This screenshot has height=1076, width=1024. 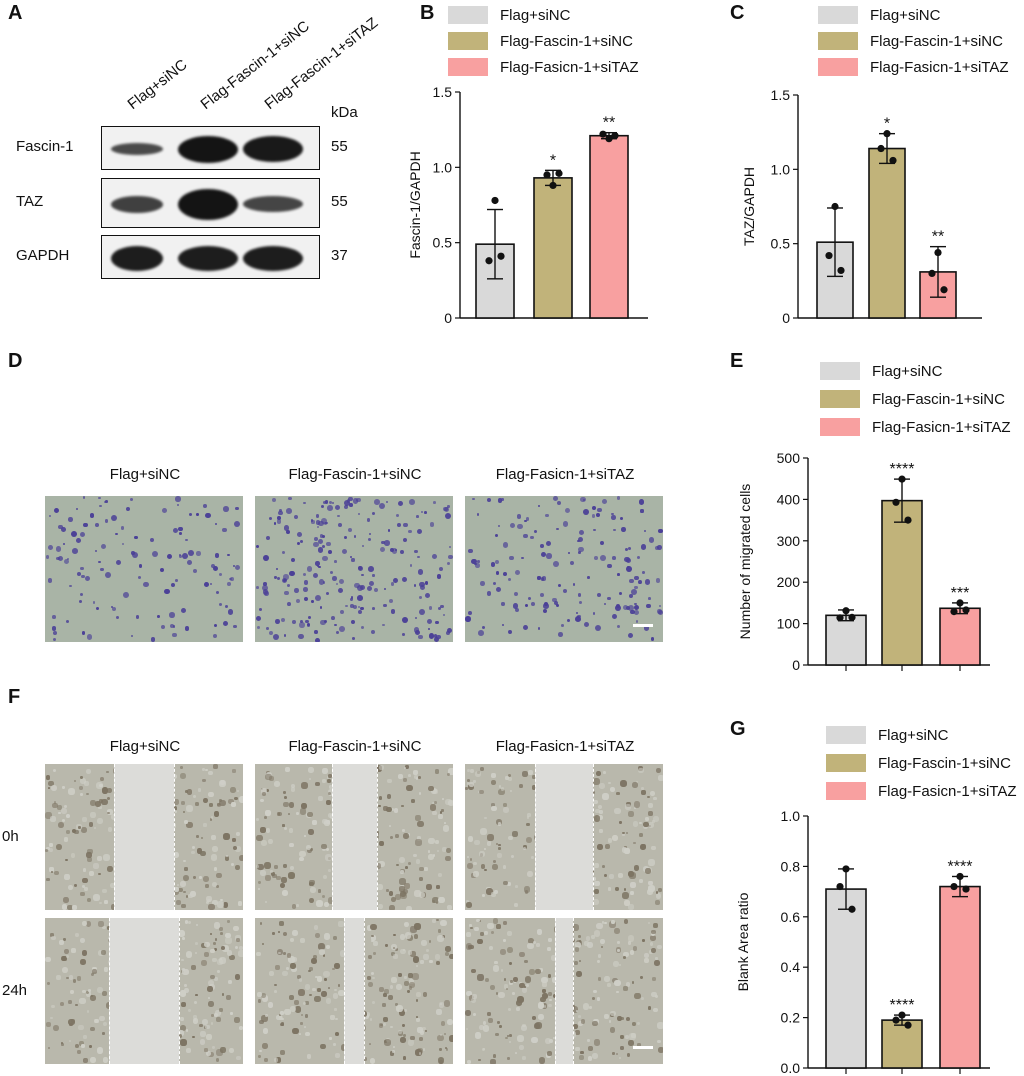 What do you see at coordinates (14, 697) in the screenshot?
I see `panel-letter-f: F` at bounding box center [14, 697].